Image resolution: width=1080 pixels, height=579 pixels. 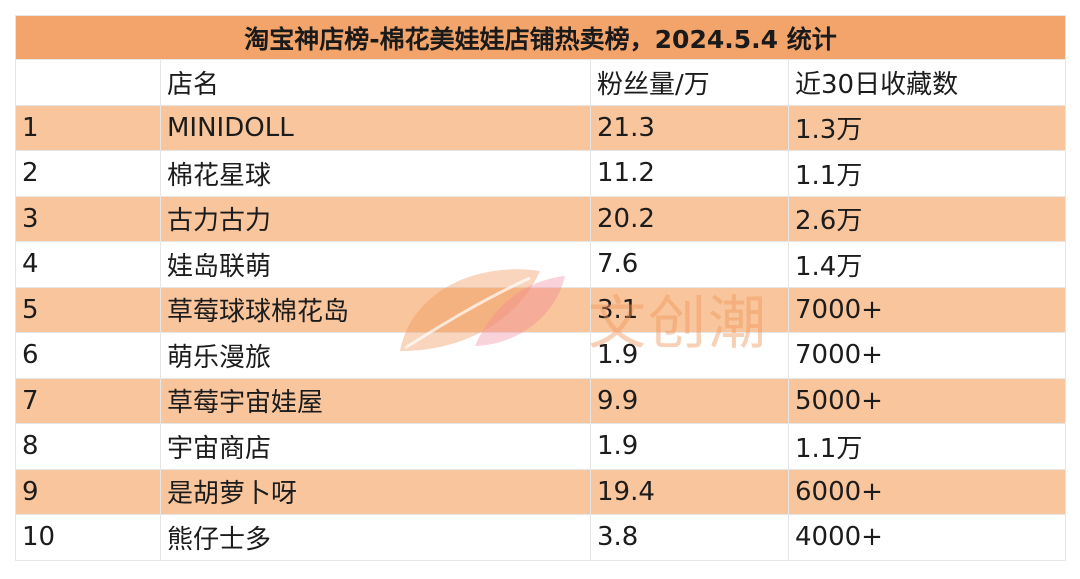 What do you see at coordinates (689, 264) in the screenshot?
I see `cell-fans: 7.6` at bounding box center [689, 264].